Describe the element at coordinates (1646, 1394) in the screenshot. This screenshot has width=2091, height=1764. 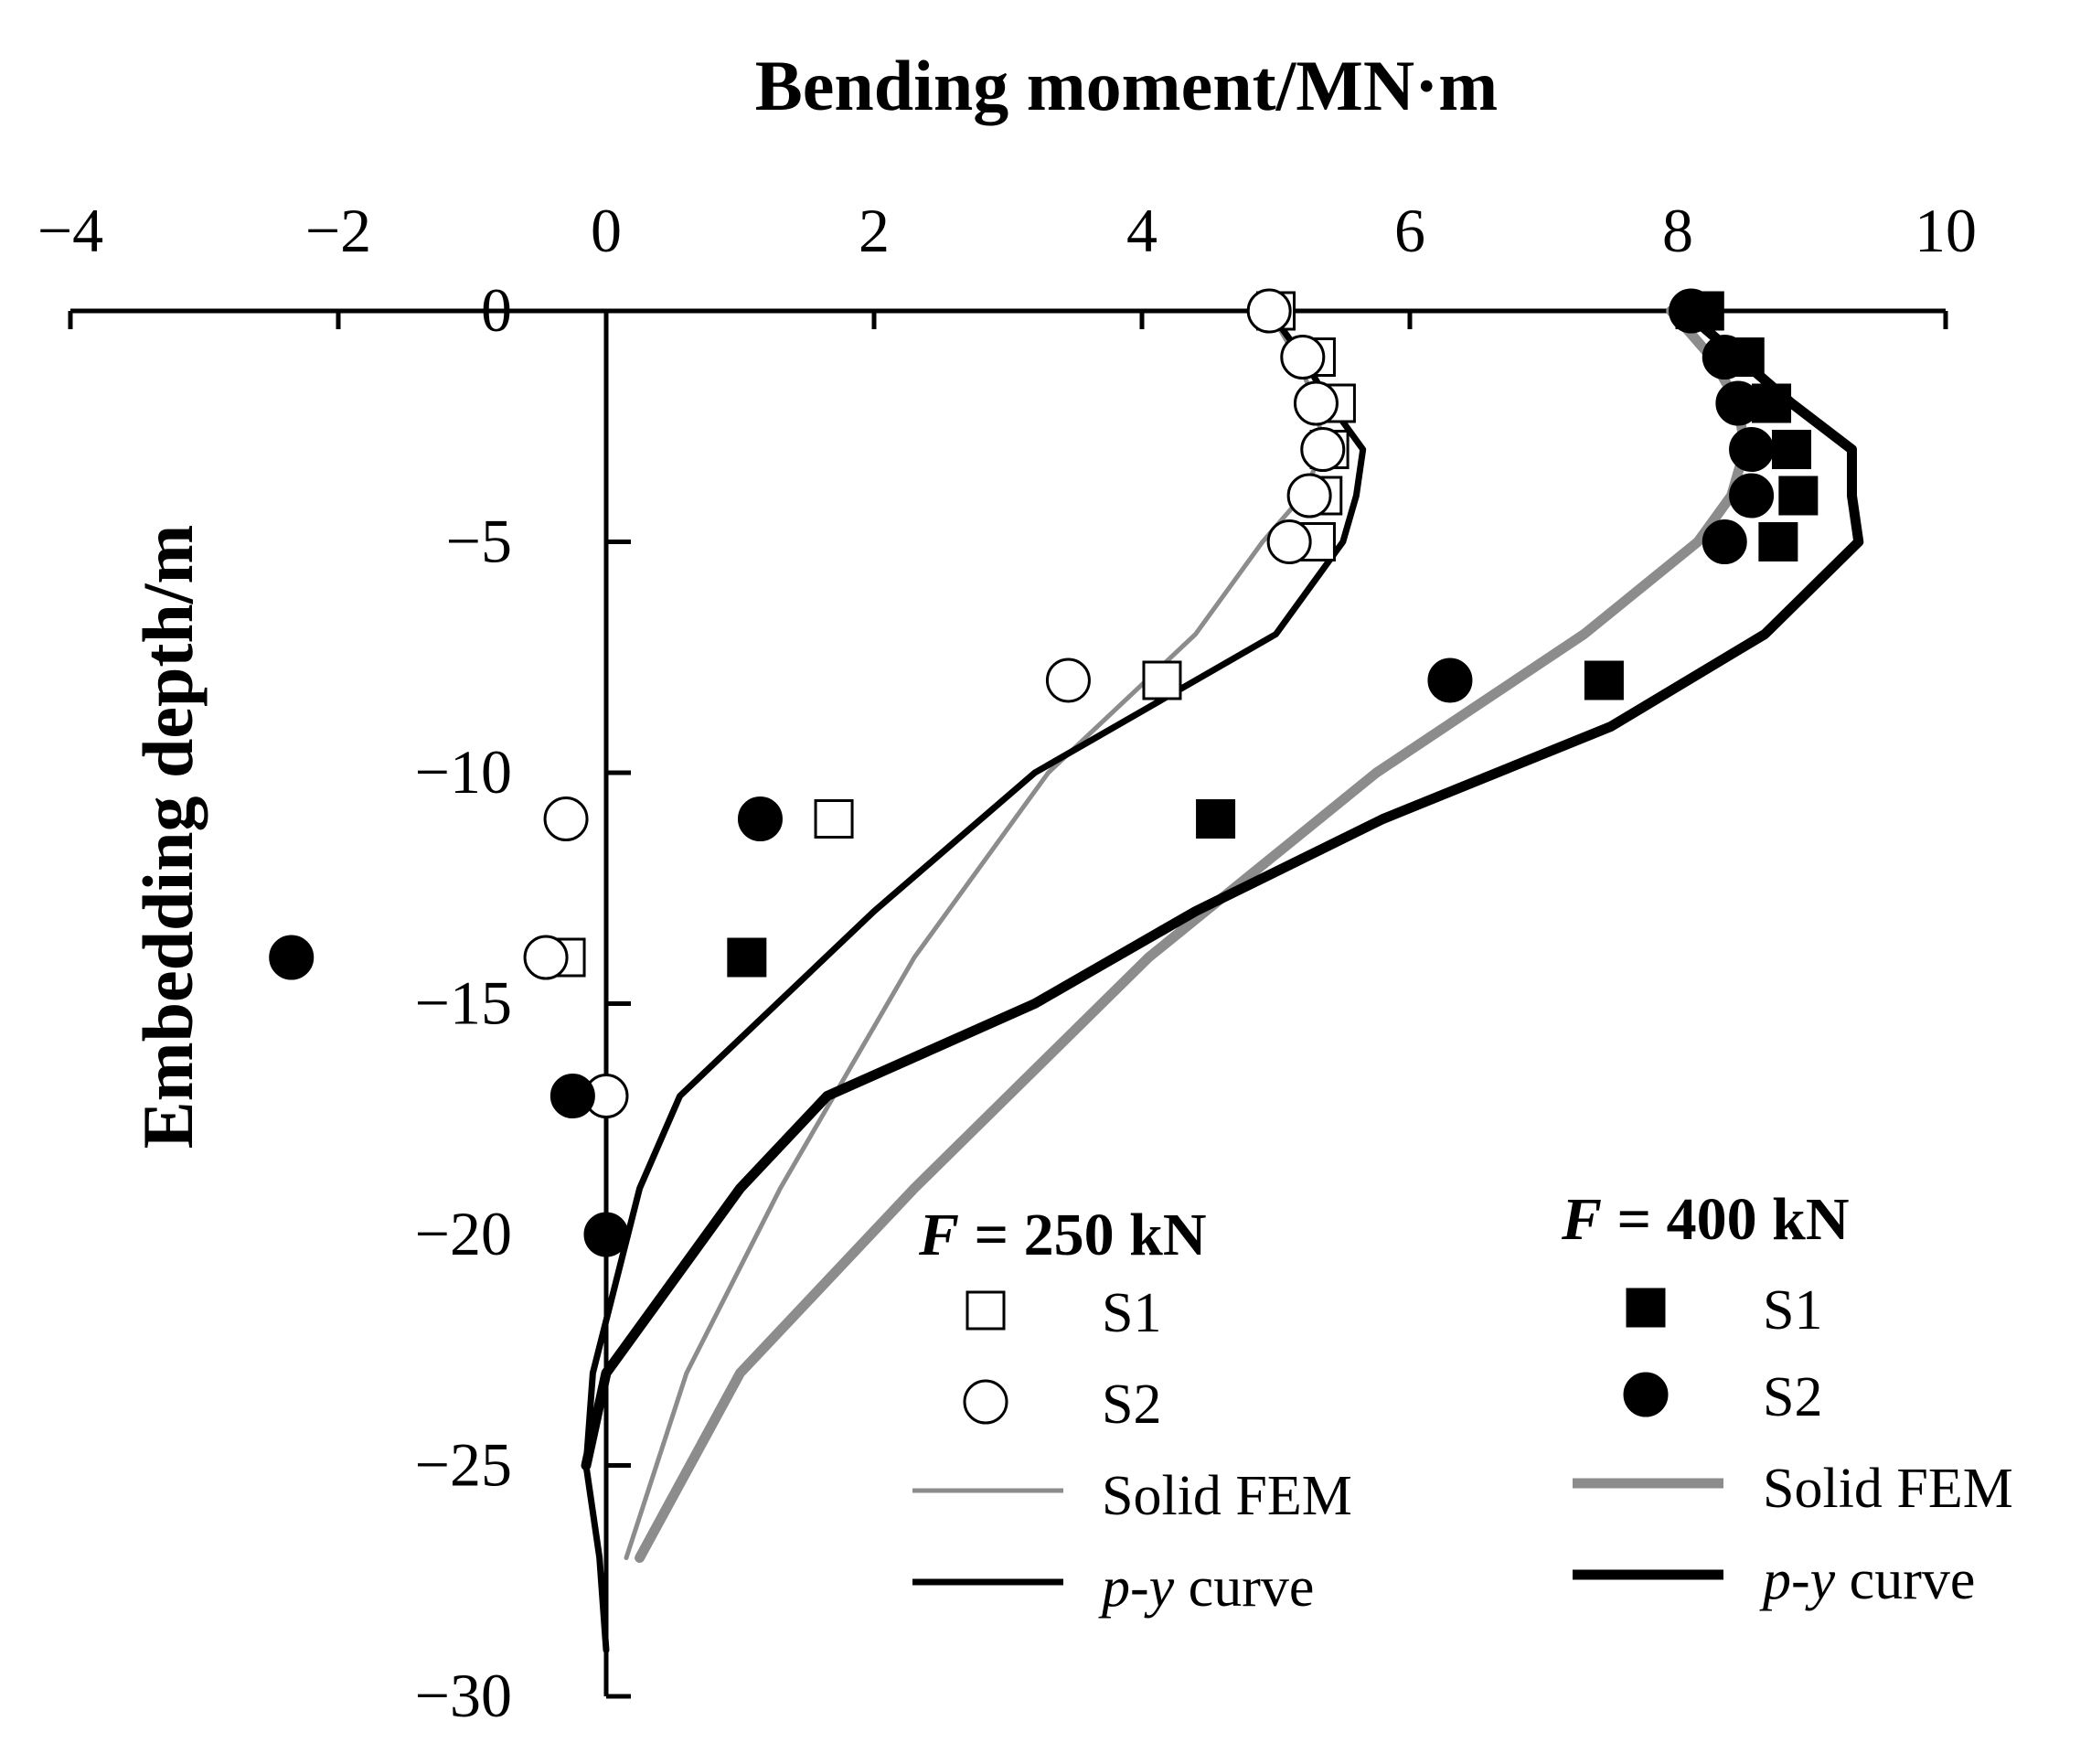
I see `legend-marker-400kn-s2` at that location.